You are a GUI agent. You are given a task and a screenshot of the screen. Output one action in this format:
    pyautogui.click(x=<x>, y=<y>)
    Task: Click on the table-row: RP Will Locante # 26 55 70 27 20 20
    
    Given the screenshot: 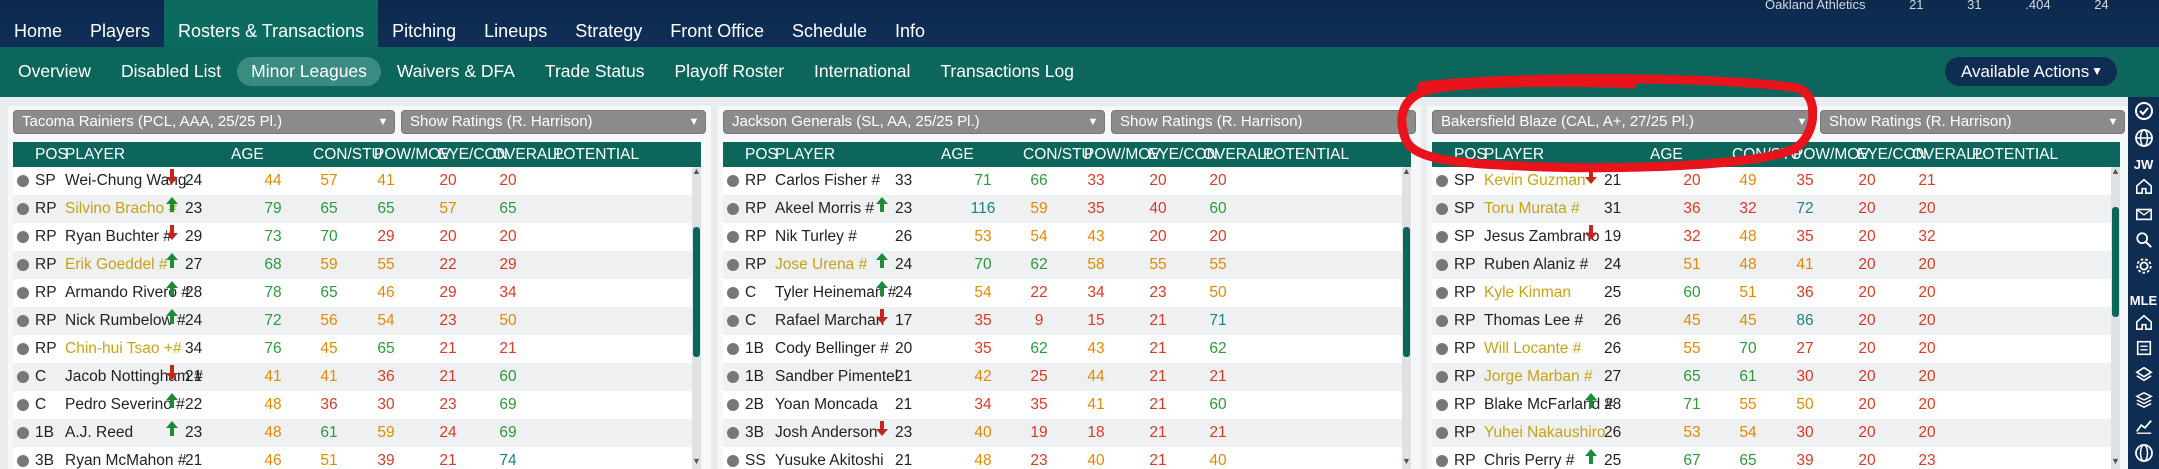 What is the action you would take?
    pyautogui.click(x=1776, y=349)
    